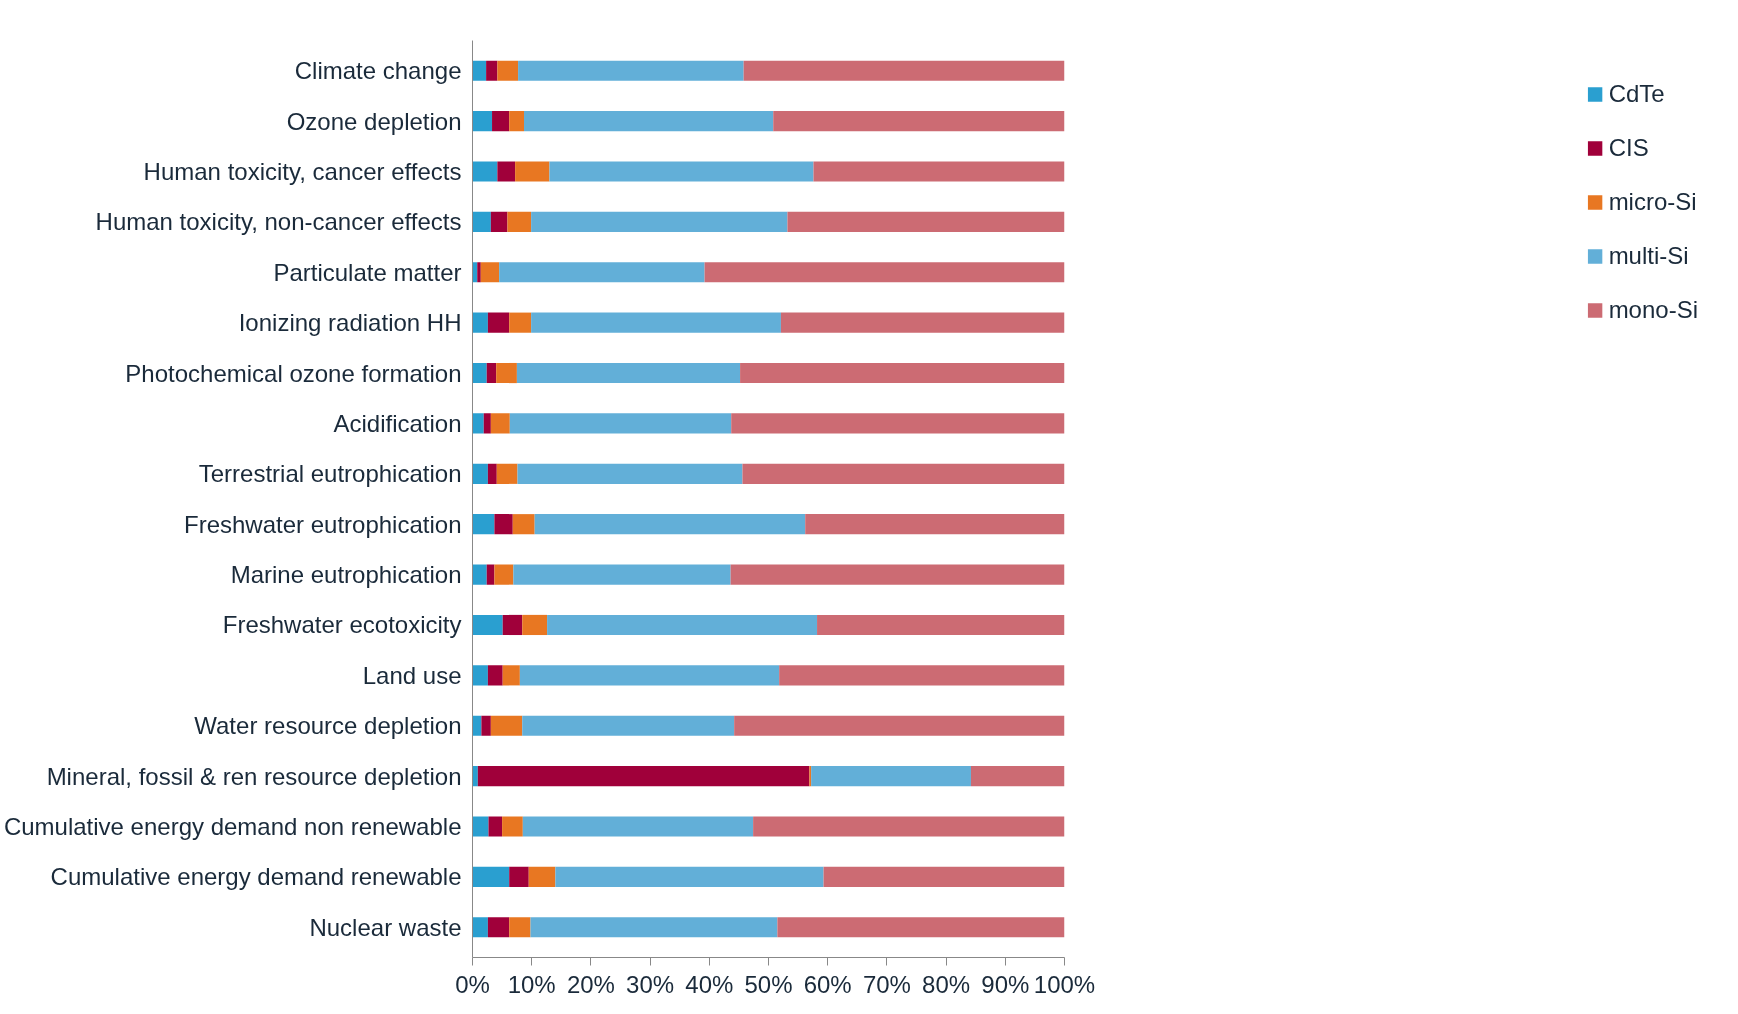  What do you see at coordinates (650, 984) in the screenshot?
I see `x-tick-label: 30%` at bounding box center [650, 984].